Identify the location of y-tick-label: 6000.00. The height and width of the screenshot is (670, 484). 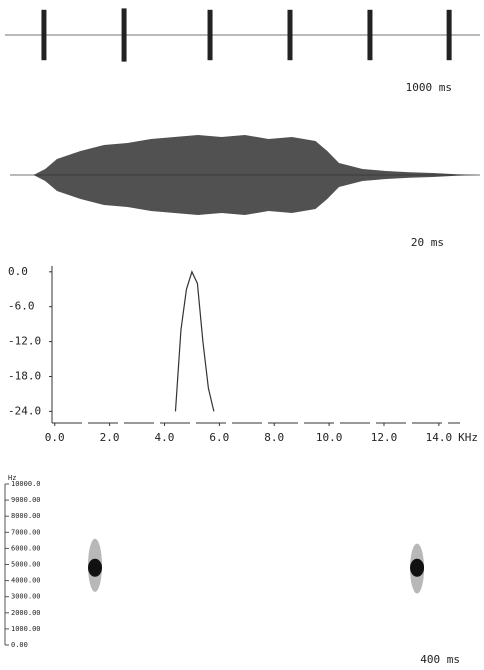
(26, 548).